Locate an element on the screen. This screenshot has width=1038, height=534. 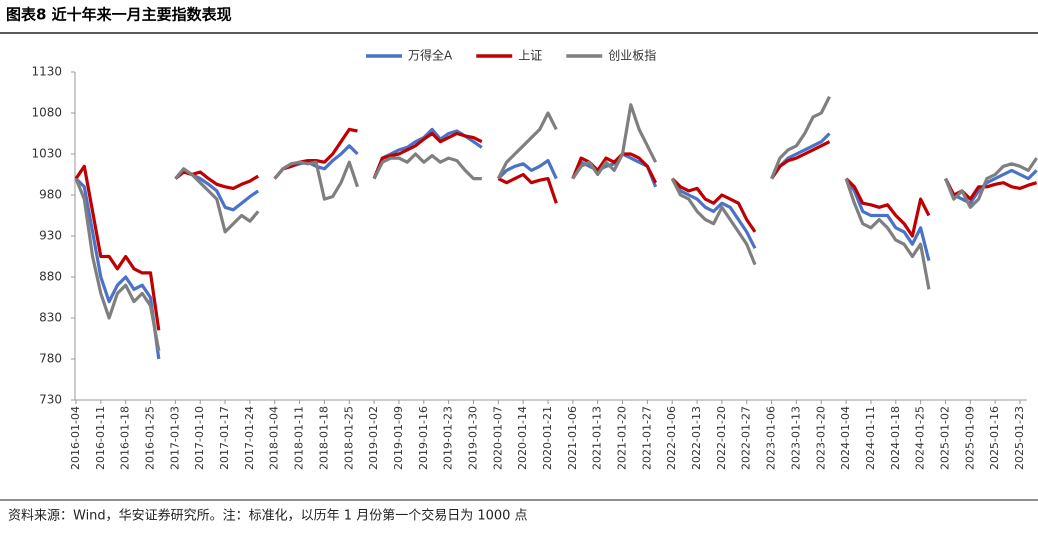
legend-label: 创业板指 is located at coordinates (632, 55).